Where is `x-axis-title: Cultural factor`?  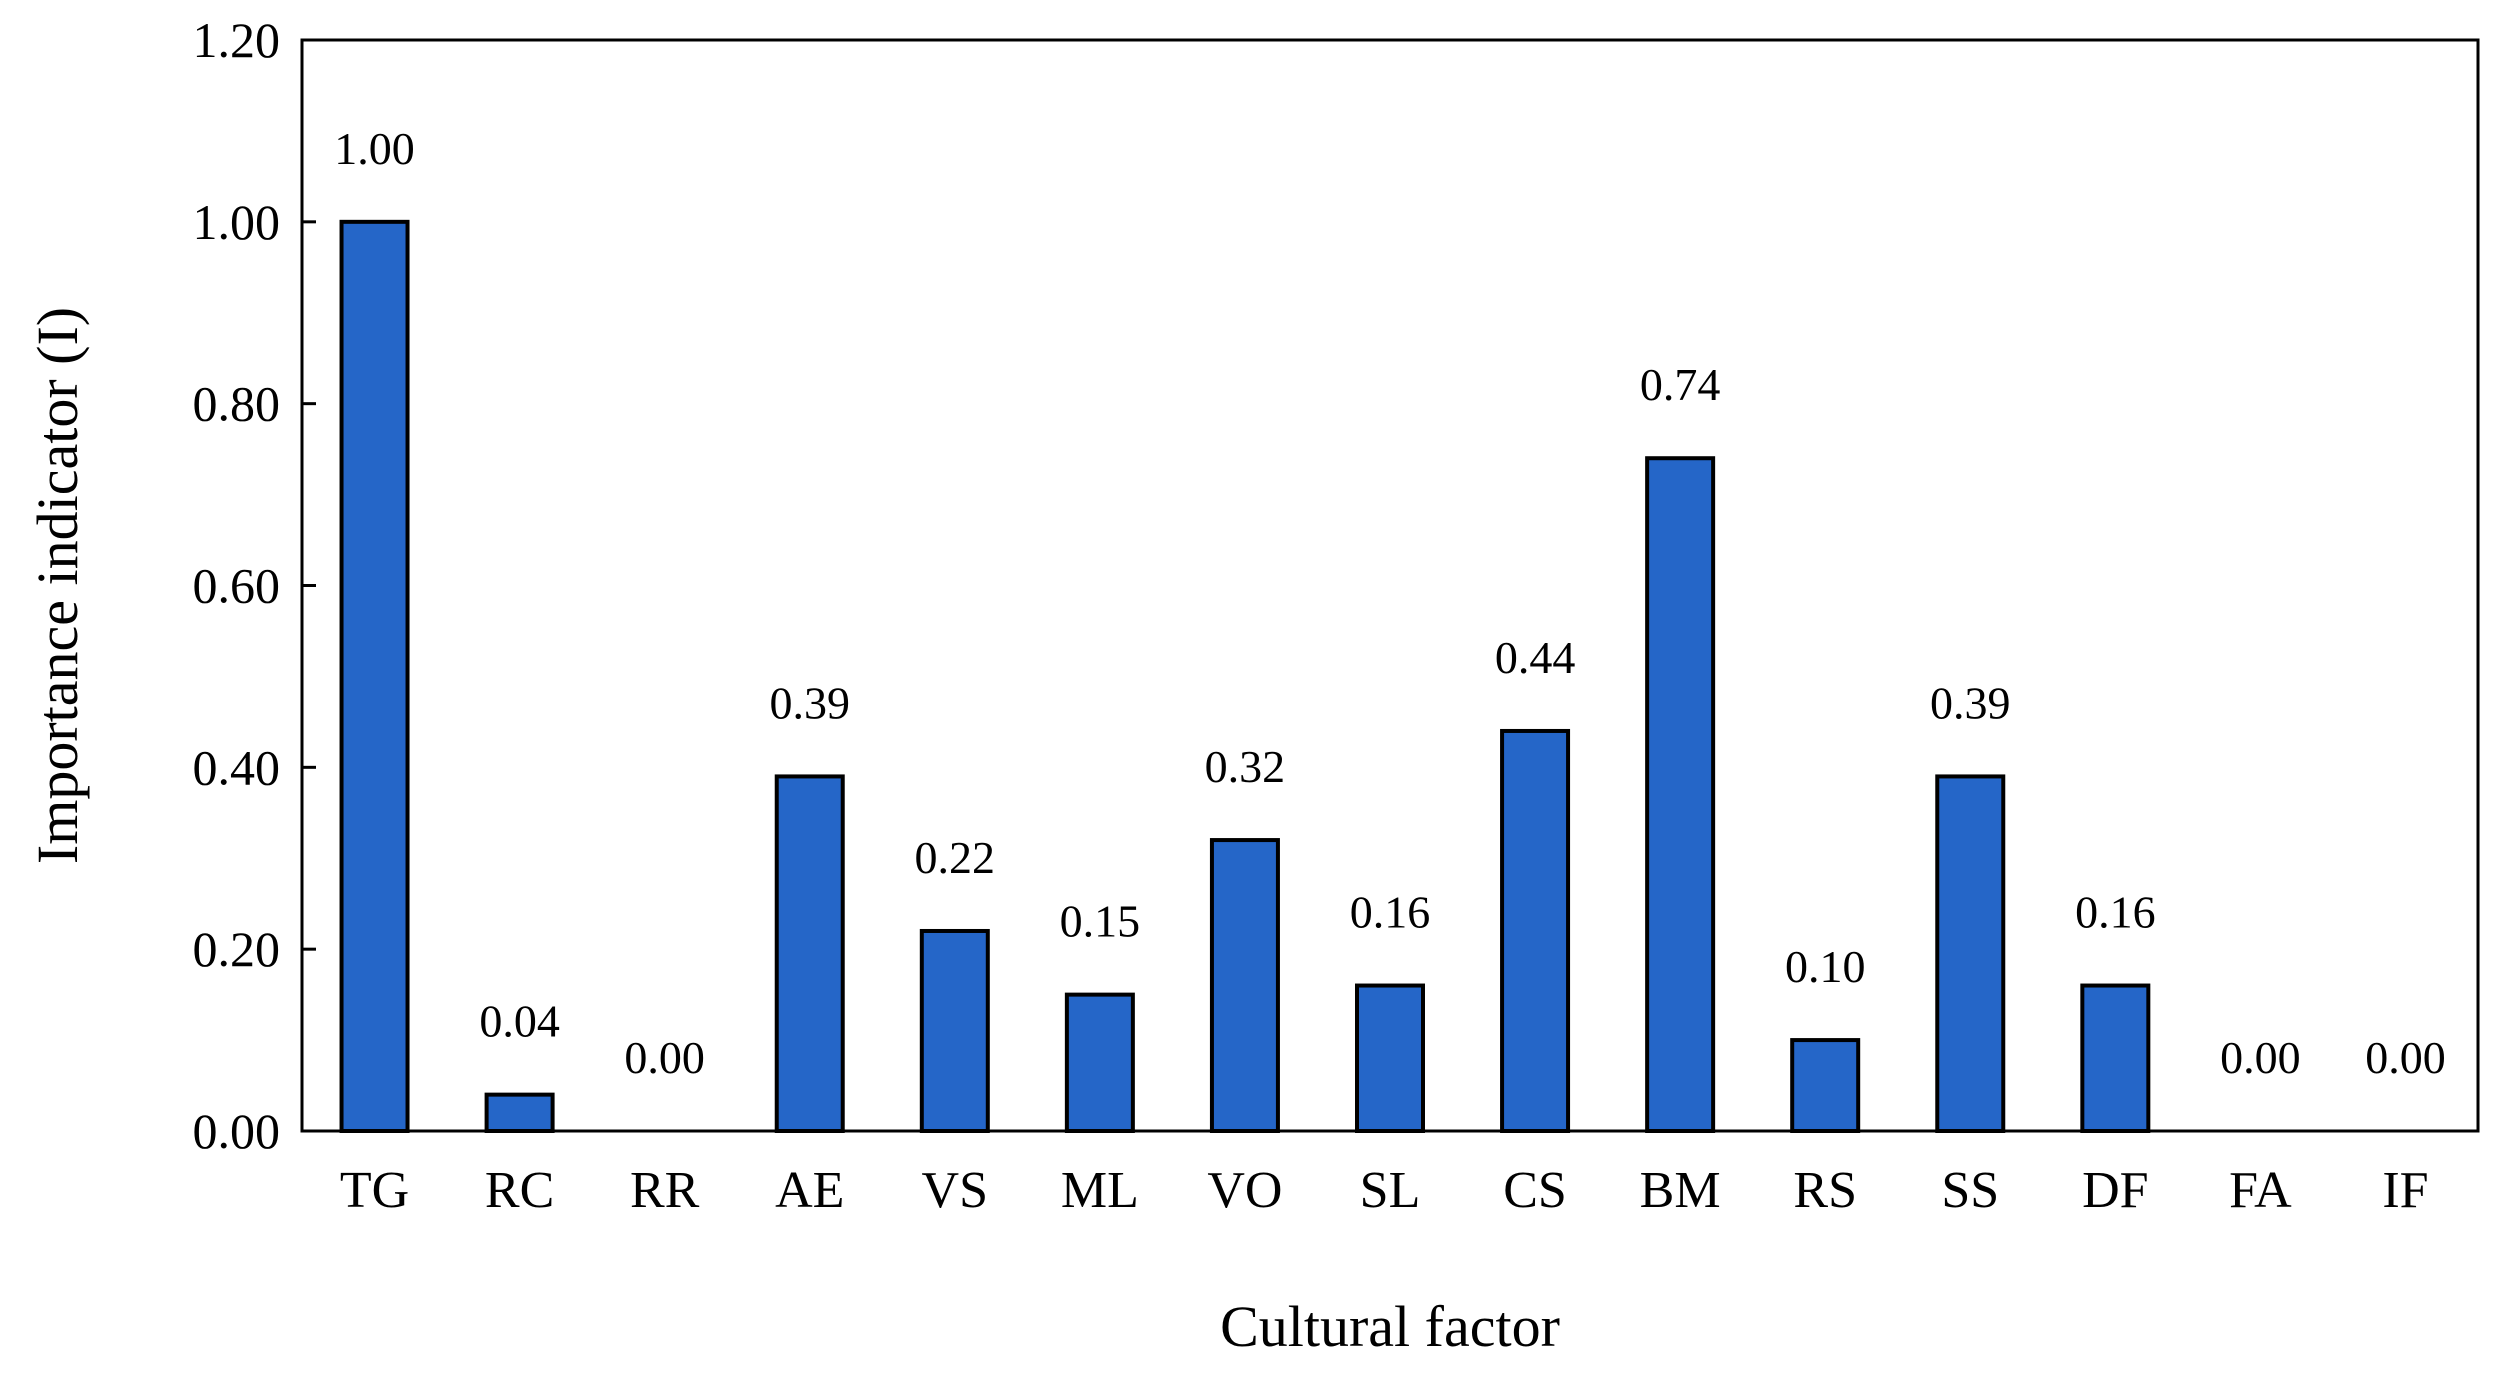 x-axis-title: Cultural factor is located at coordinates (1390, 1326).